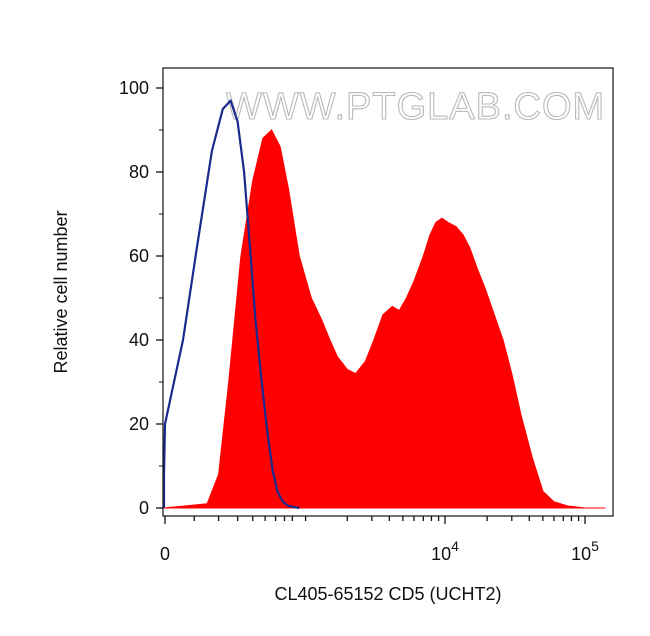  What do you see at coordinates (139, 256) in the screenshot?
I see `y-tick-label: 60` at bounding box center [139, 256].